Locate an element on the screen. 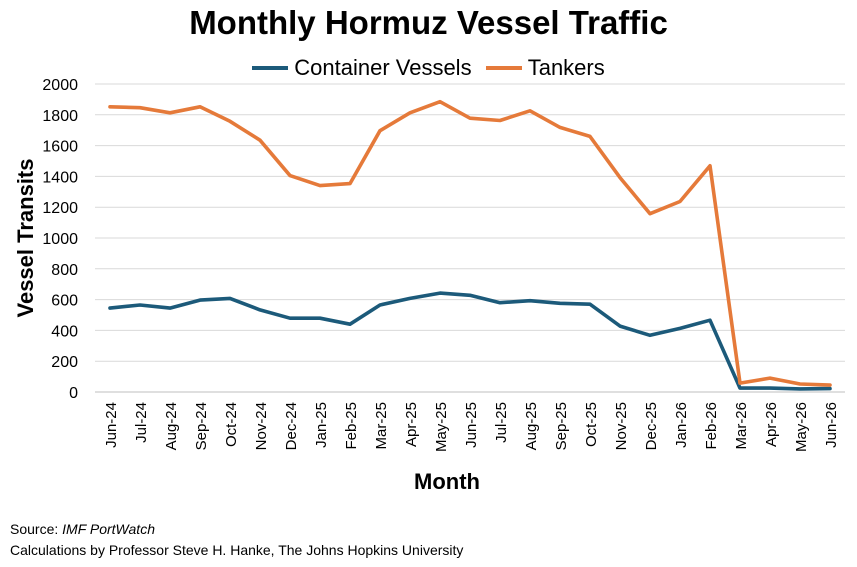  x-tick-label: Jun-26 is located at coordinates (831, 425).